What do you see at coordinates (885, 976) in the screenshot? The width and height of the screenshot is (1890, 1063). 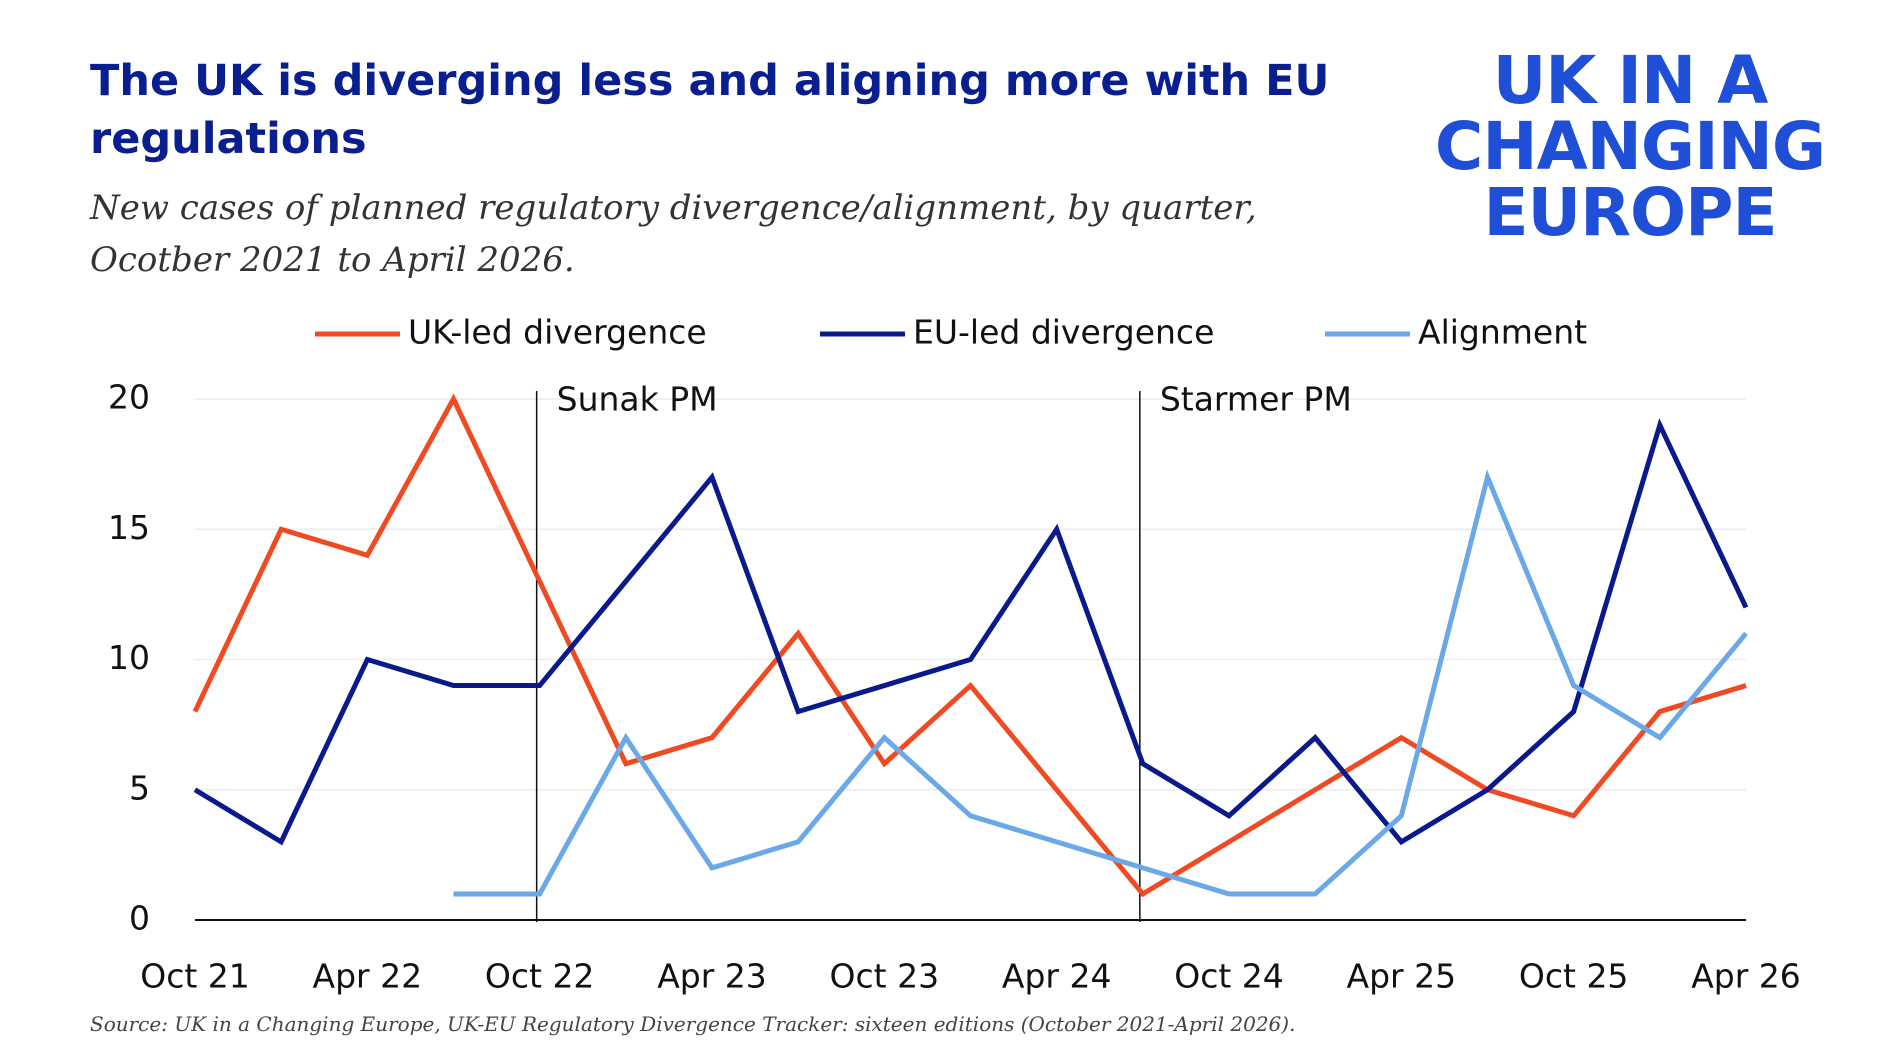 I see `x-tick-label: Oct 23` at bounding box center [885, 976].